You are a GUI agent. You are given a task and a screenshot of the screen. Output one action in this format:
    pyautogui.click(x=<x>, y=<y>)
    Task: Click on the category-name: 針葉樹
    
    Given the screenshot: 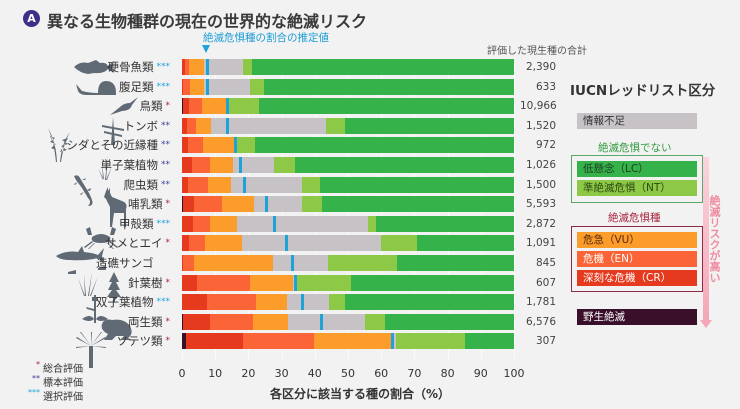 What is the action you would take?
    pyautogui.click(x=145, y=282)
    